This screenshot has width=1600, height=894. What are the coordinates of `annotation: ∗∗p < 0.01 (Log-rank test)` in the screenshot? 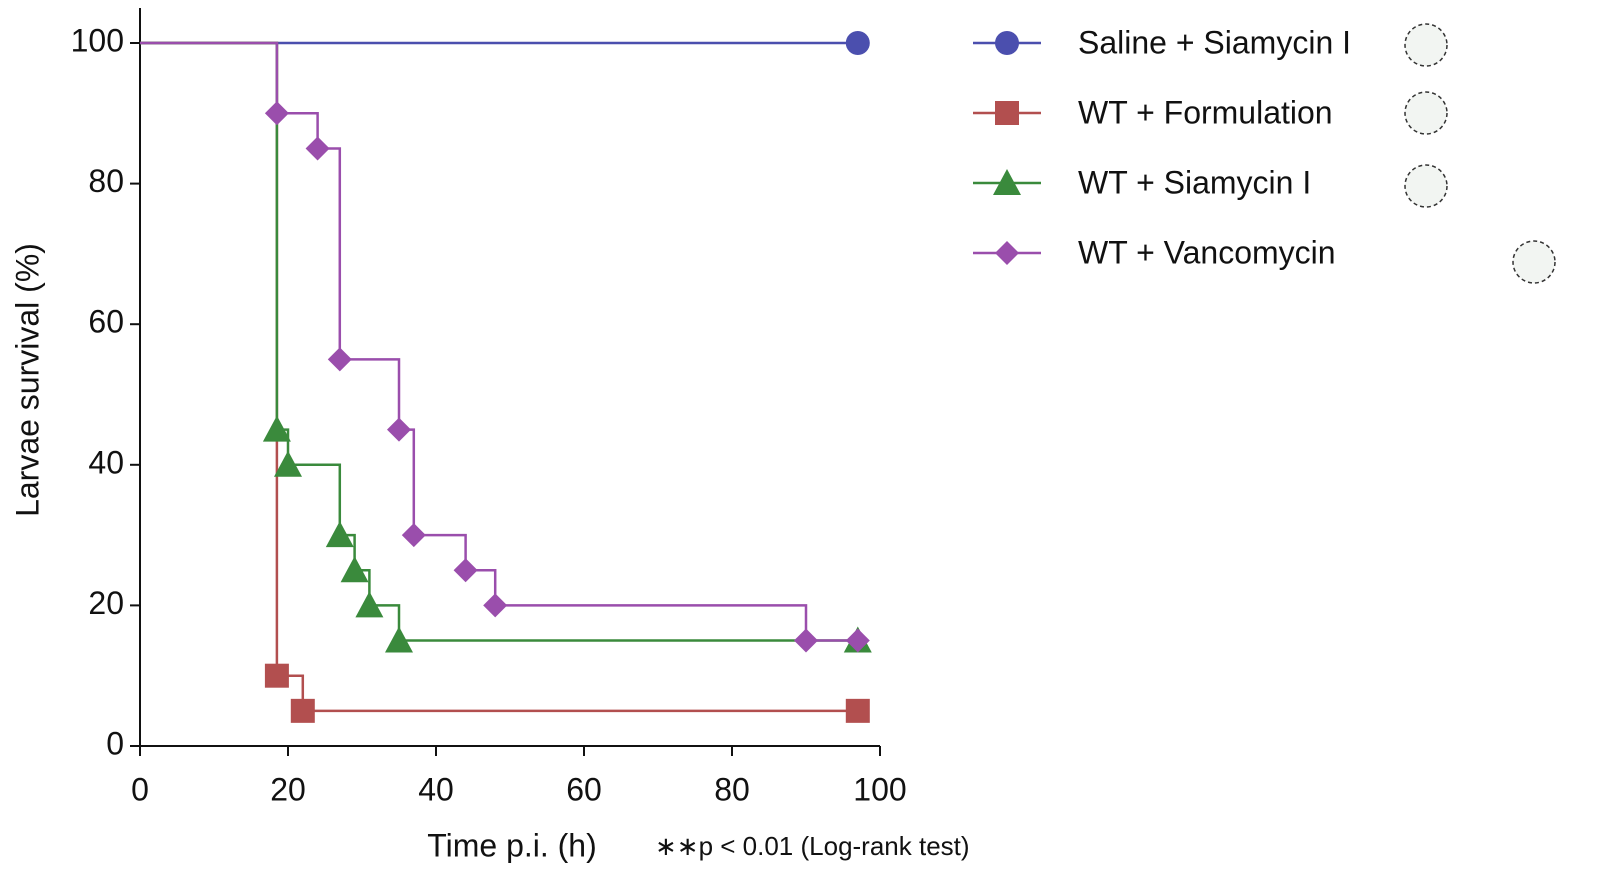 It's located at (812, 846).